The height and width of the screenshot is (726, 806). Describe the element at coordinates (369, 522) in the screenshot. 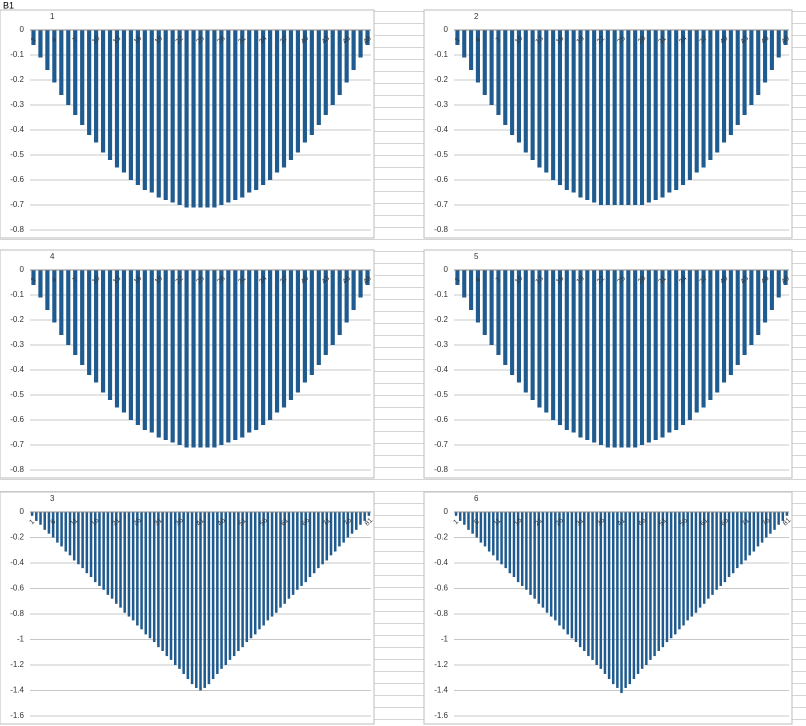

I see `x-tick-label: 81` at that location.